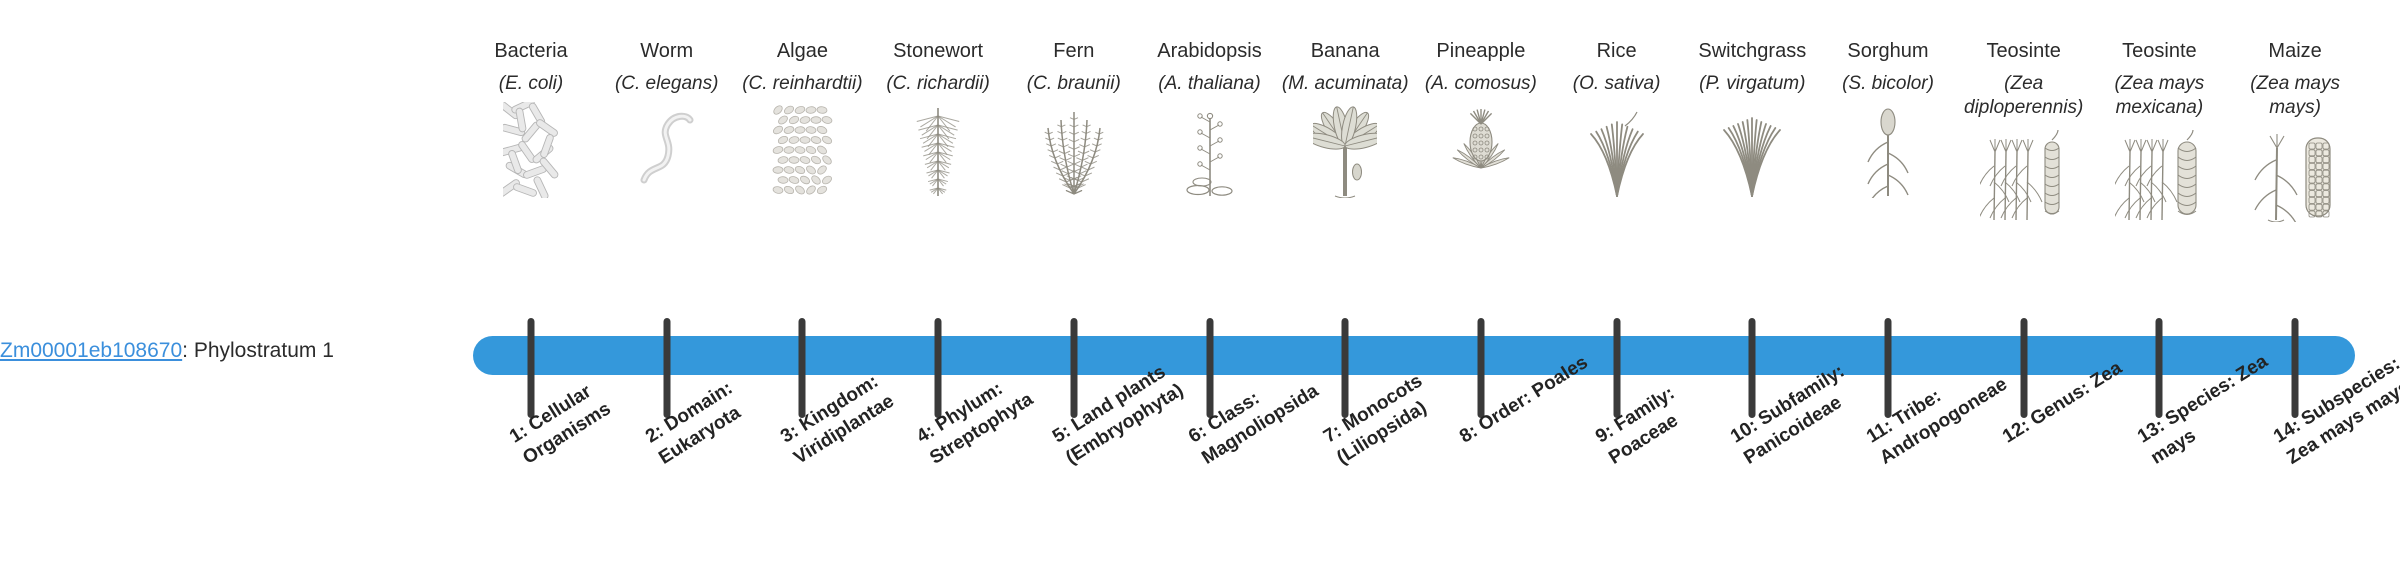 The width and height of the screenshot is (2400, 580). I want to click on algae-icon, so click(802, 150).